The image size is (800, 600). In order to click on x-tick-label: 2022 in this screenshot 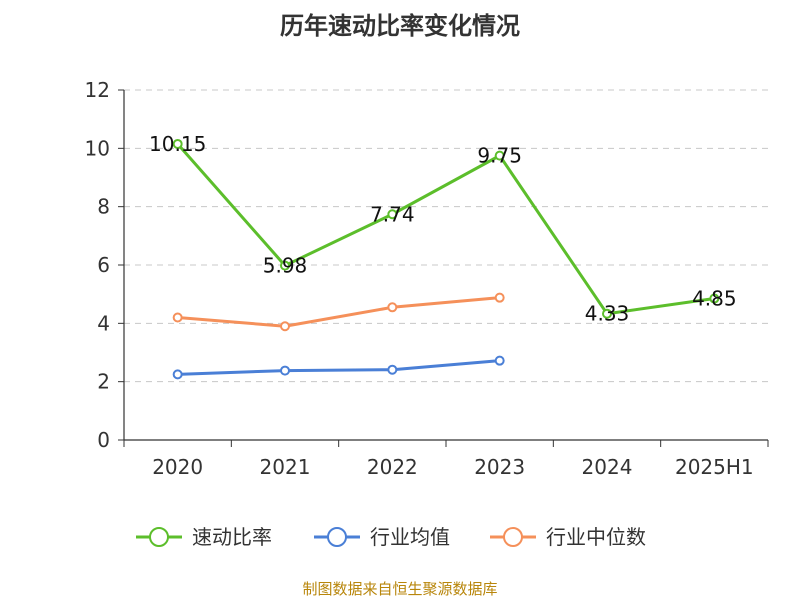, I will do `click(392, 467)`.